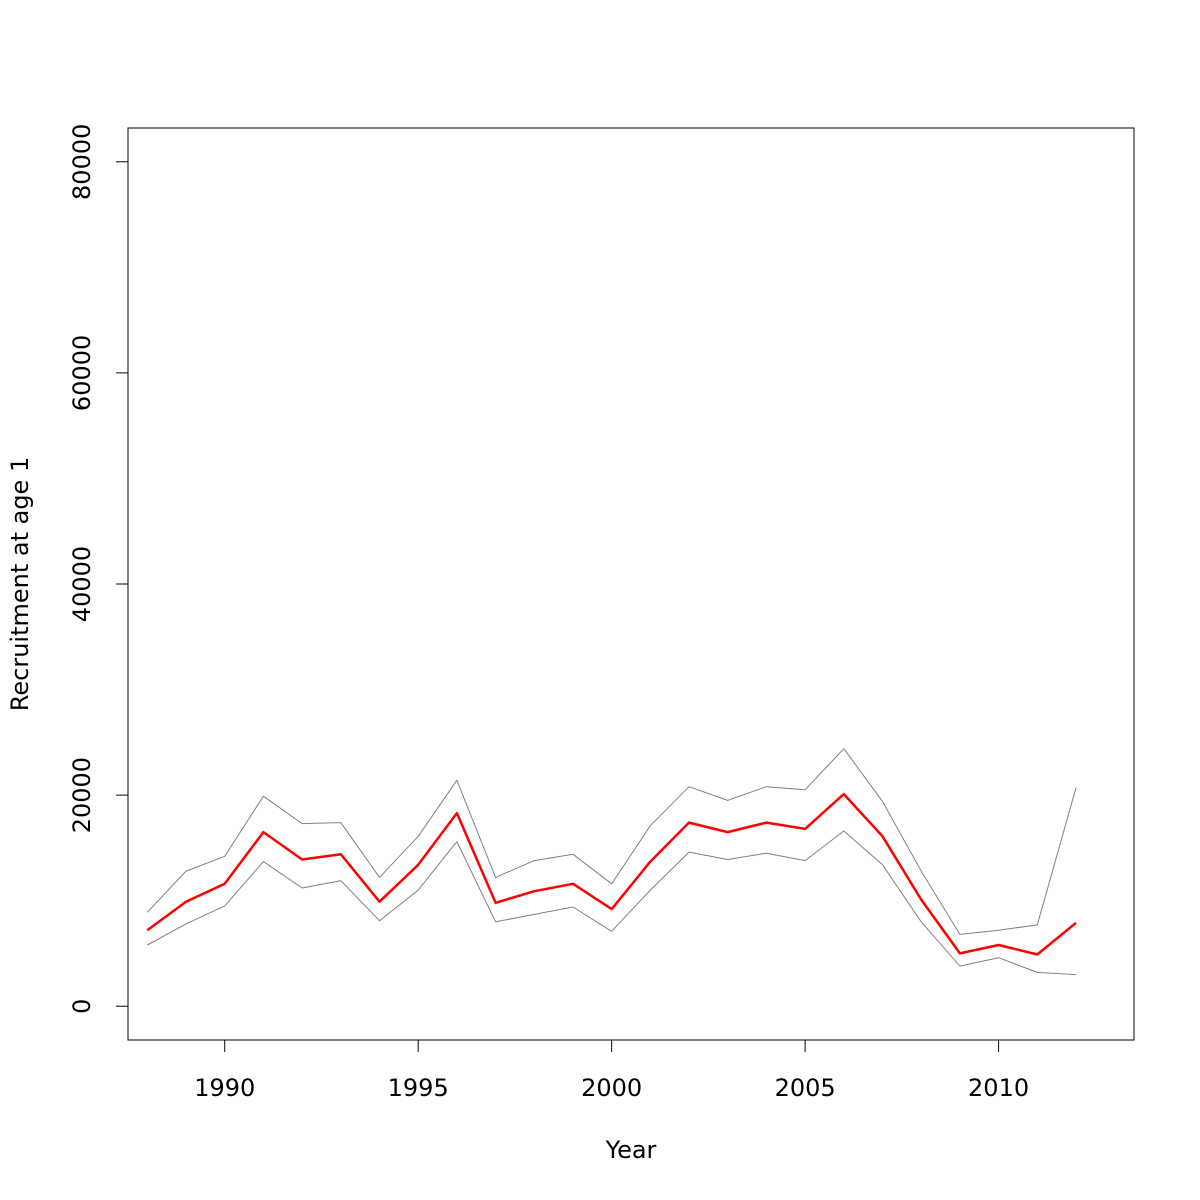 Image resolution: width=1200 pixels, height=1200 pixels. I want to click on series-layer, so click(611, 862).